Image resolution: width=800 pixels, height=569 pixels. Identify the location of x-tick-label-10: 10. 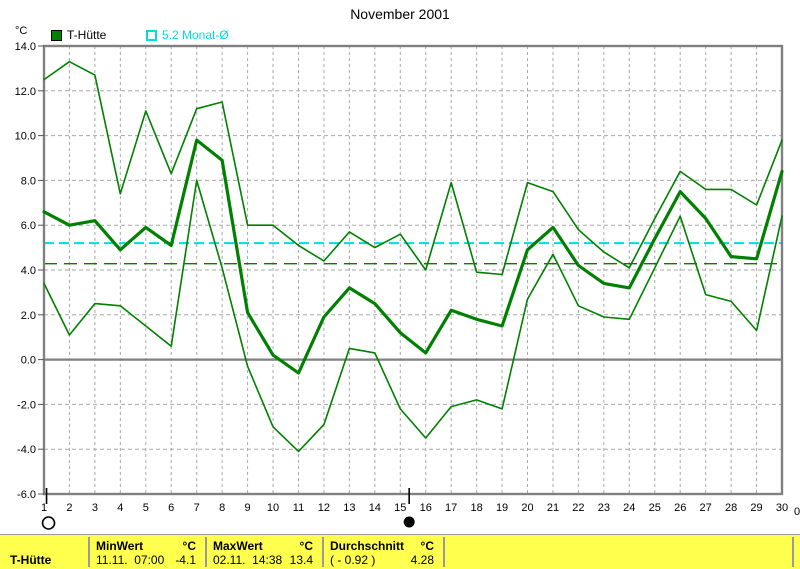
(273, 508).